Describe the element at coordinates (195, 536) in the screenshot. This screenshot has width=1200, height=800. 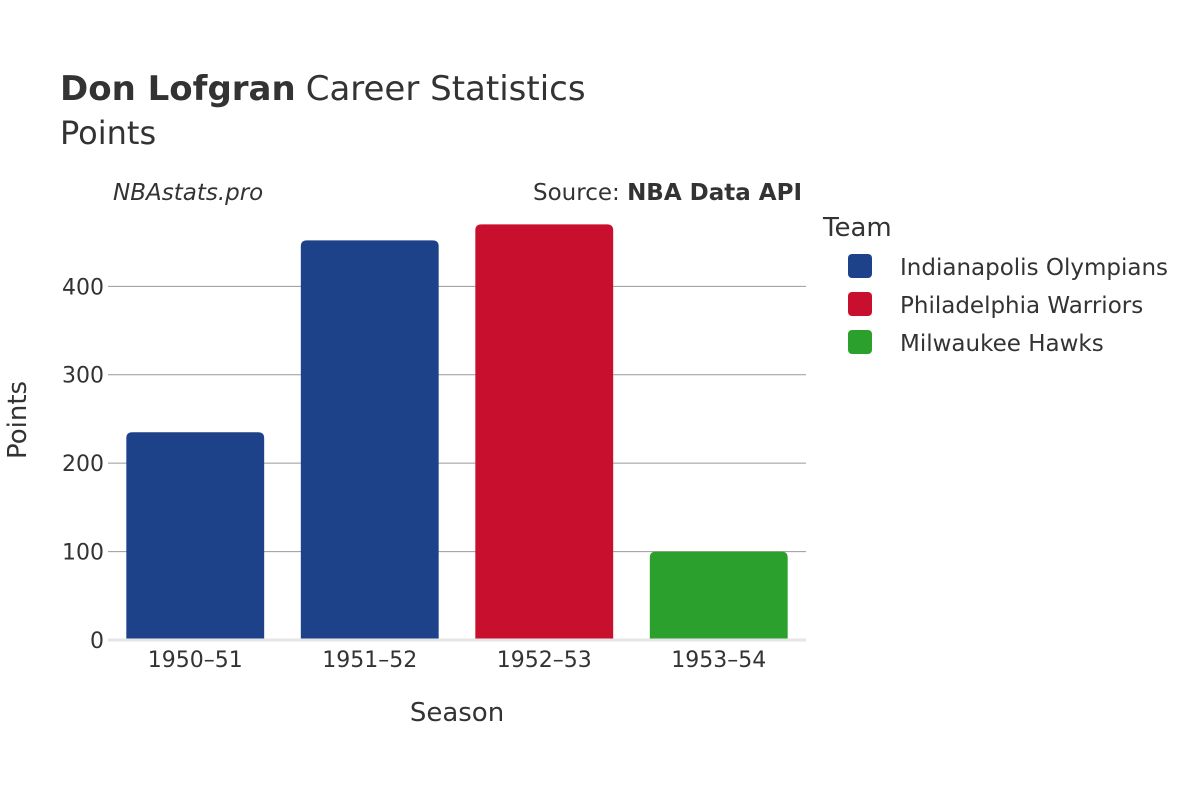
I see `bar-1950–51` at that location.